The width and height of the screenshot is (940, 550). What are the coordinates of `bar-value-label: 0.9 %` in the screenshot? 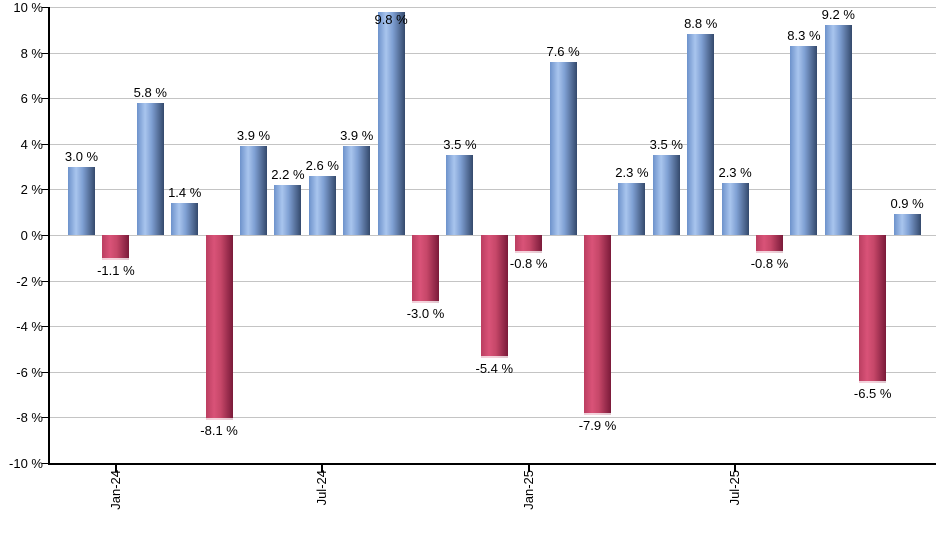 It's located at (907, 204).